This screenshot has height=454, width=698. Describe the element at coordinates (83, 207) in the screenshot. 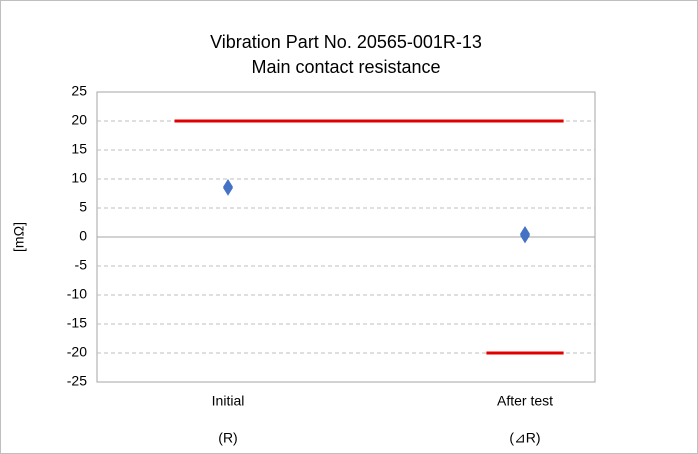

I see `y-tick-label: 5` at that location.